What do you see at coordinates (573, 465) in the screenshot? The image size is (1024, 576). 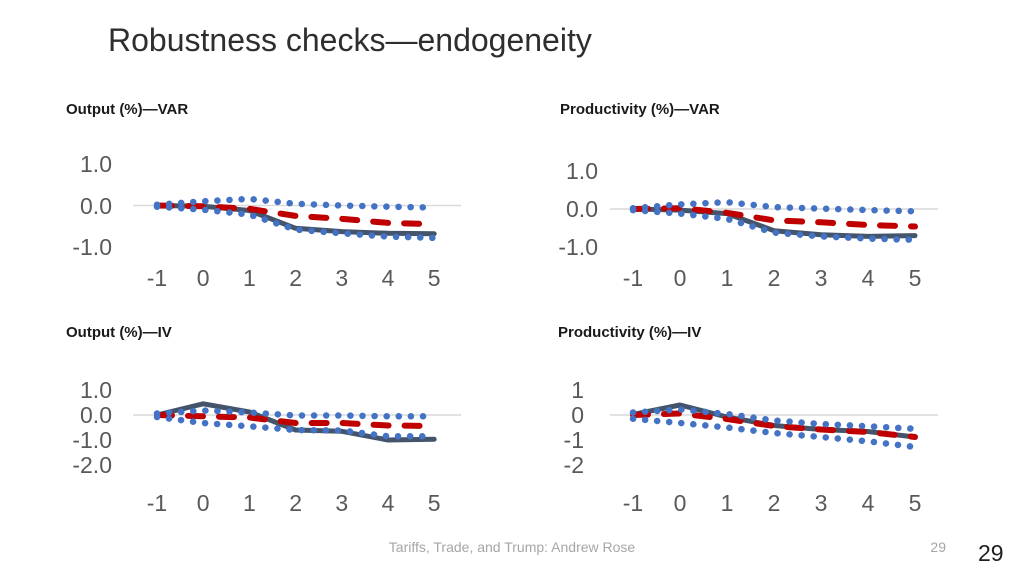 I see `y-tick-label: -2` at bounding box center [573, 465].